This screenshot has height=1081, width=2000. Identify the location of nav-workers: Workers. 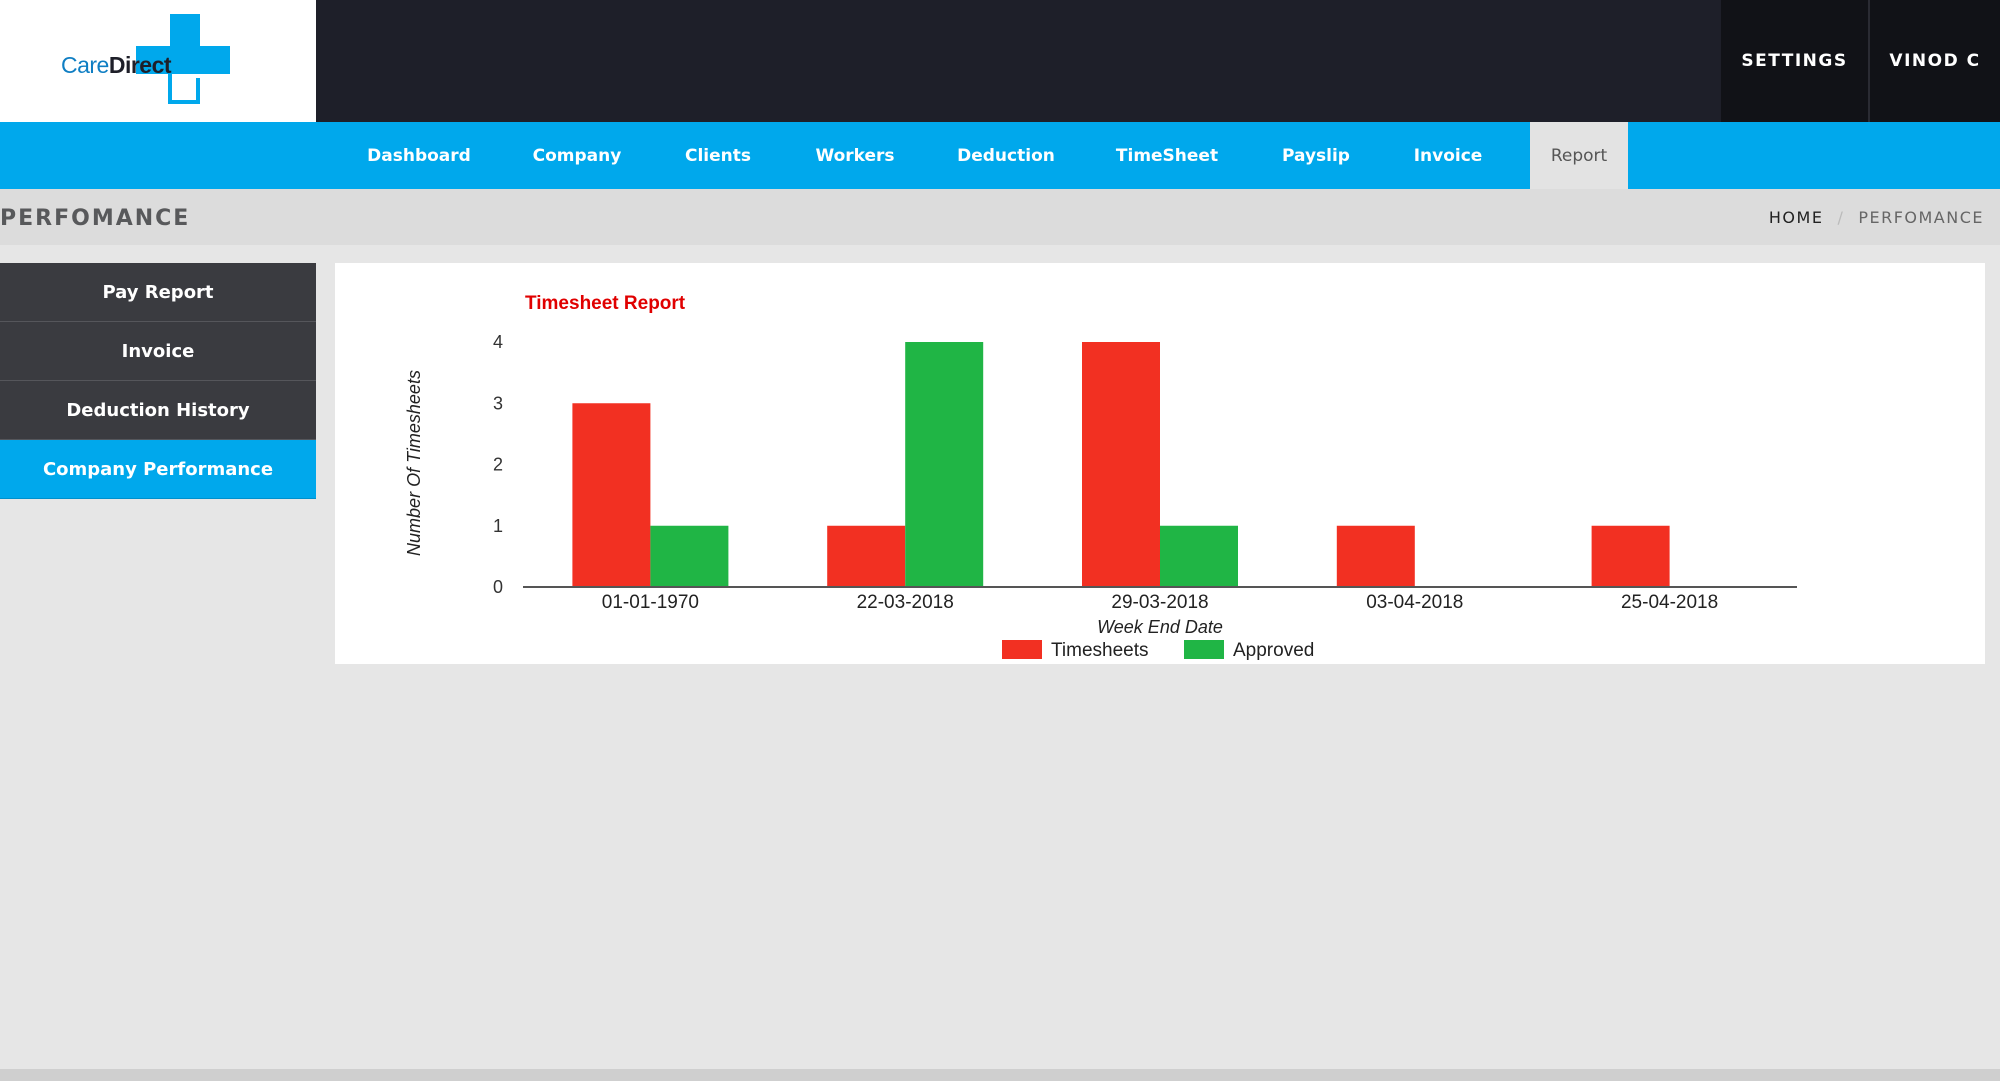
(855, 155).